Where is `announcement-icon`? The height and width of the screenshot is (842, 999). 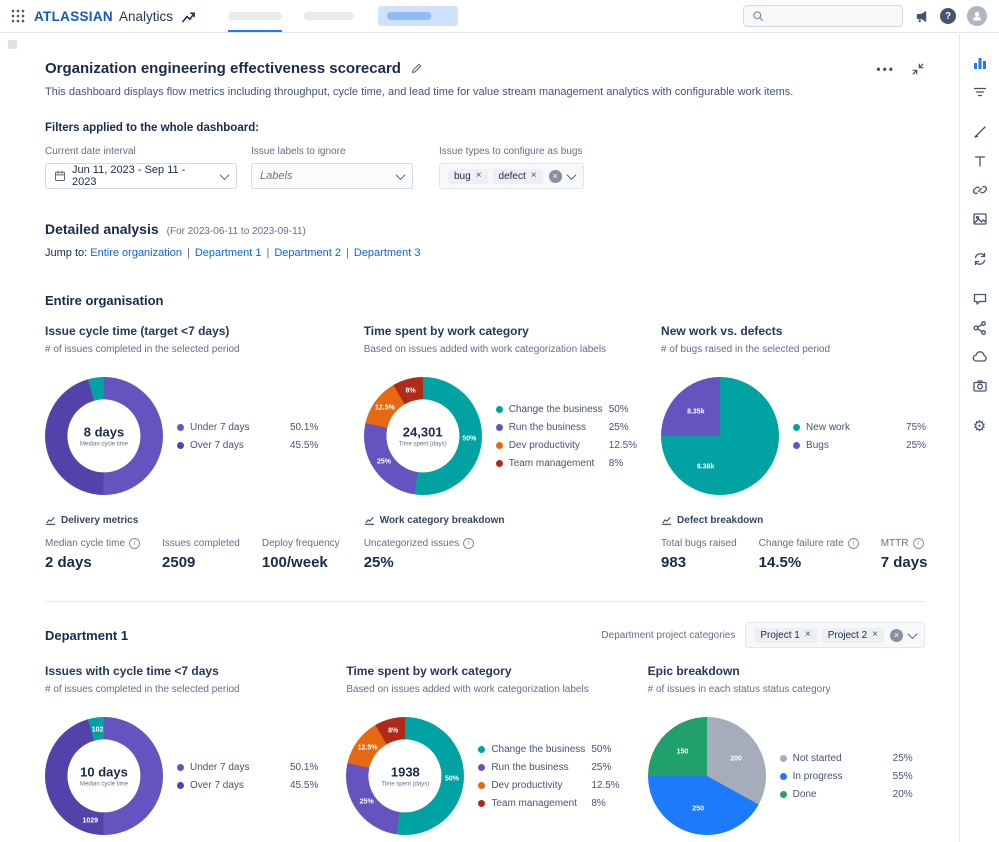
announcement-icon is located at coordinates (921, 16).